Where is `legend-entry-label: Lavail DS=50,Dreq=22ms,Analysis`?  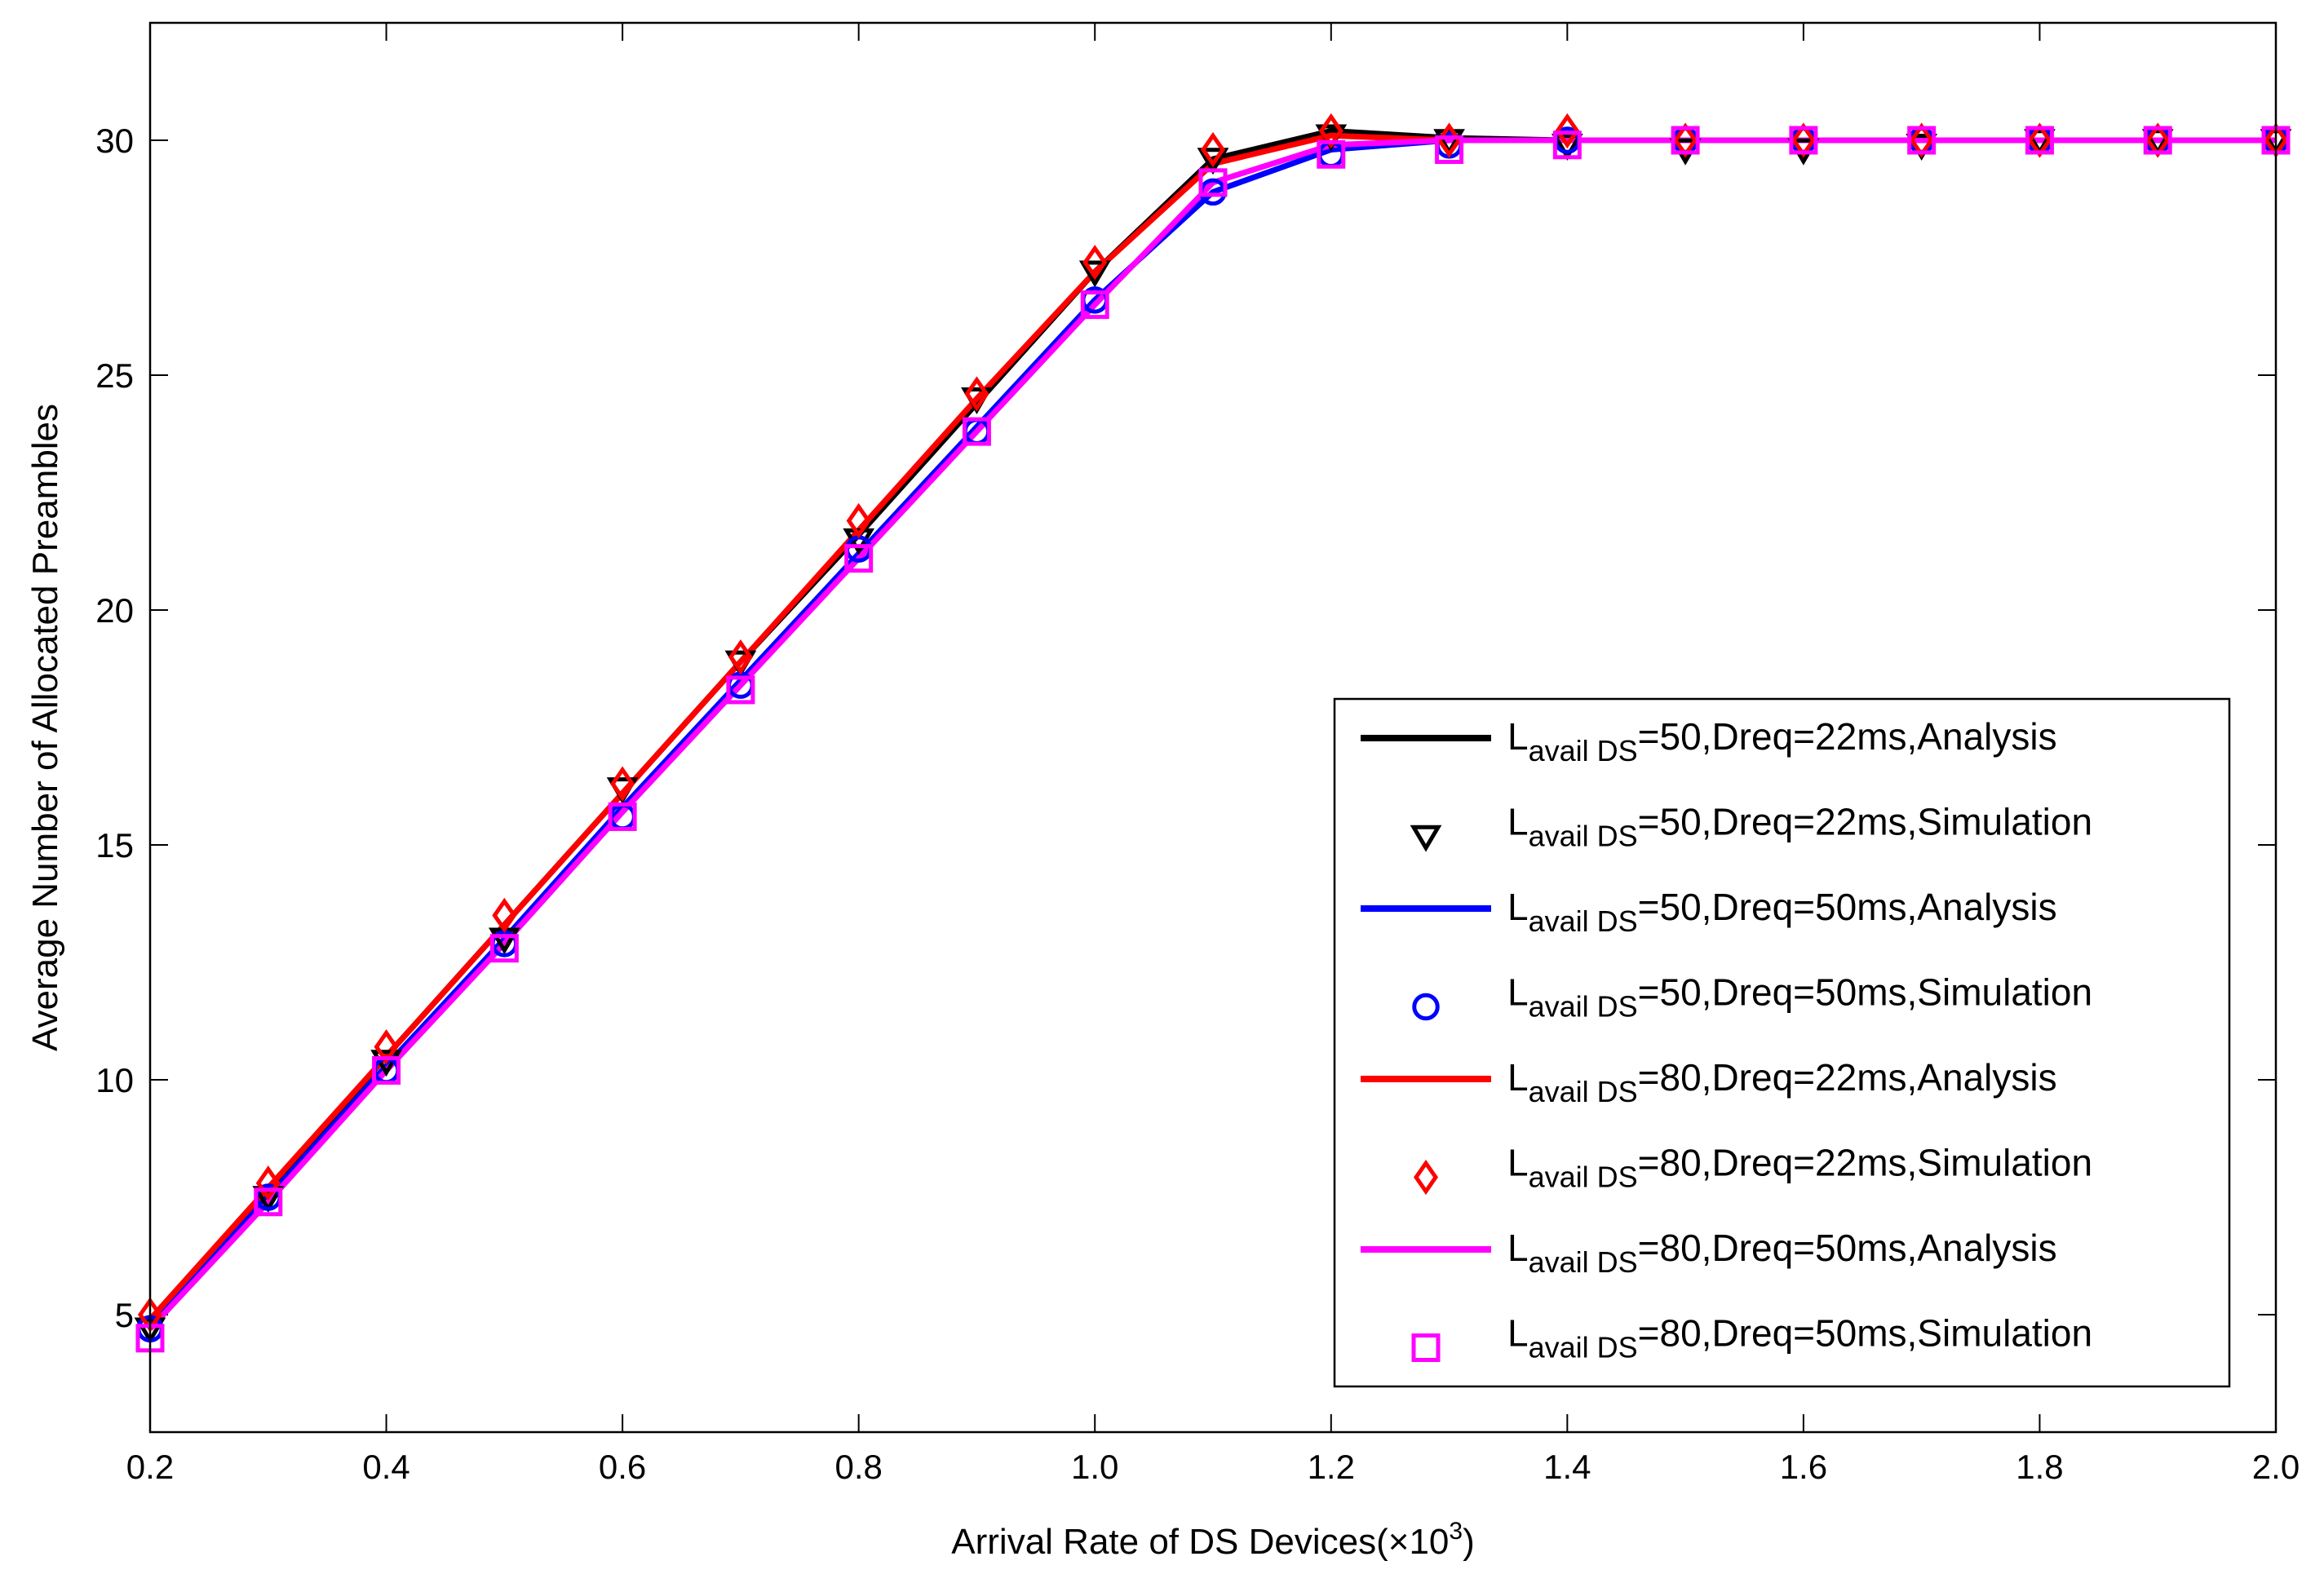 legend-entry-label: Lavail DS=50,Dreq=22ms,Analysis is located at coordinates (1782, 741).